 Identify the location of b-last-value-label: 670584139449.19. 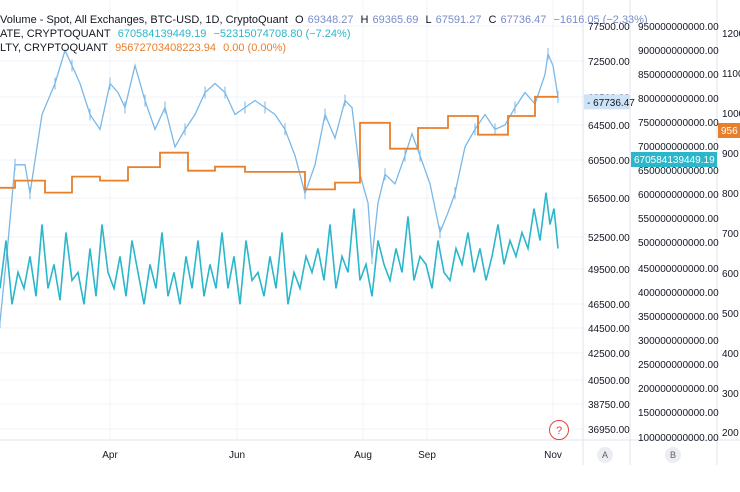
(674, 160).